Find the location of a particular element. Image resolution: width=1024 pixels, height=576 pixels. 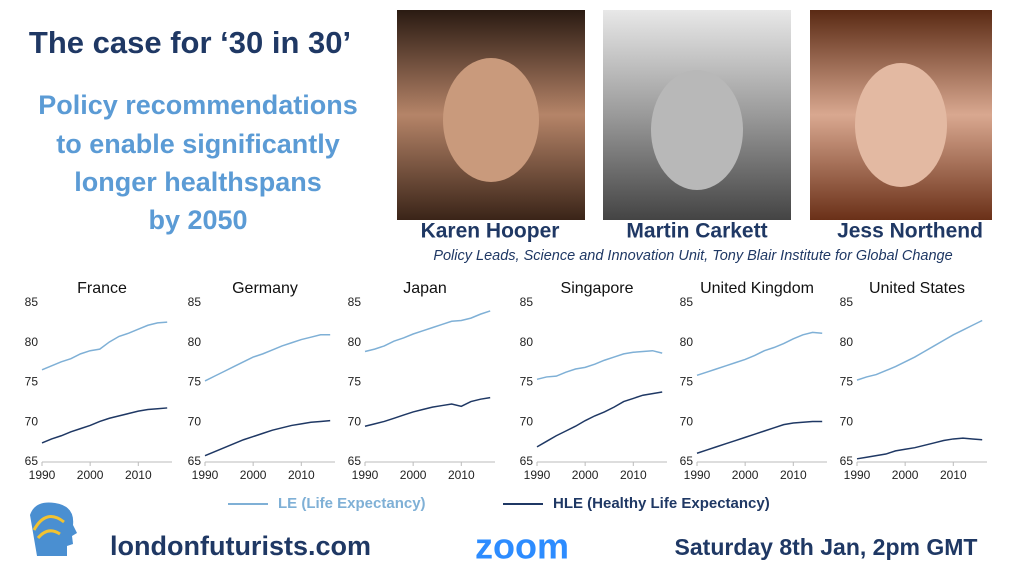

speaker-name: Jess Northend is located at coordinates (910, 231).